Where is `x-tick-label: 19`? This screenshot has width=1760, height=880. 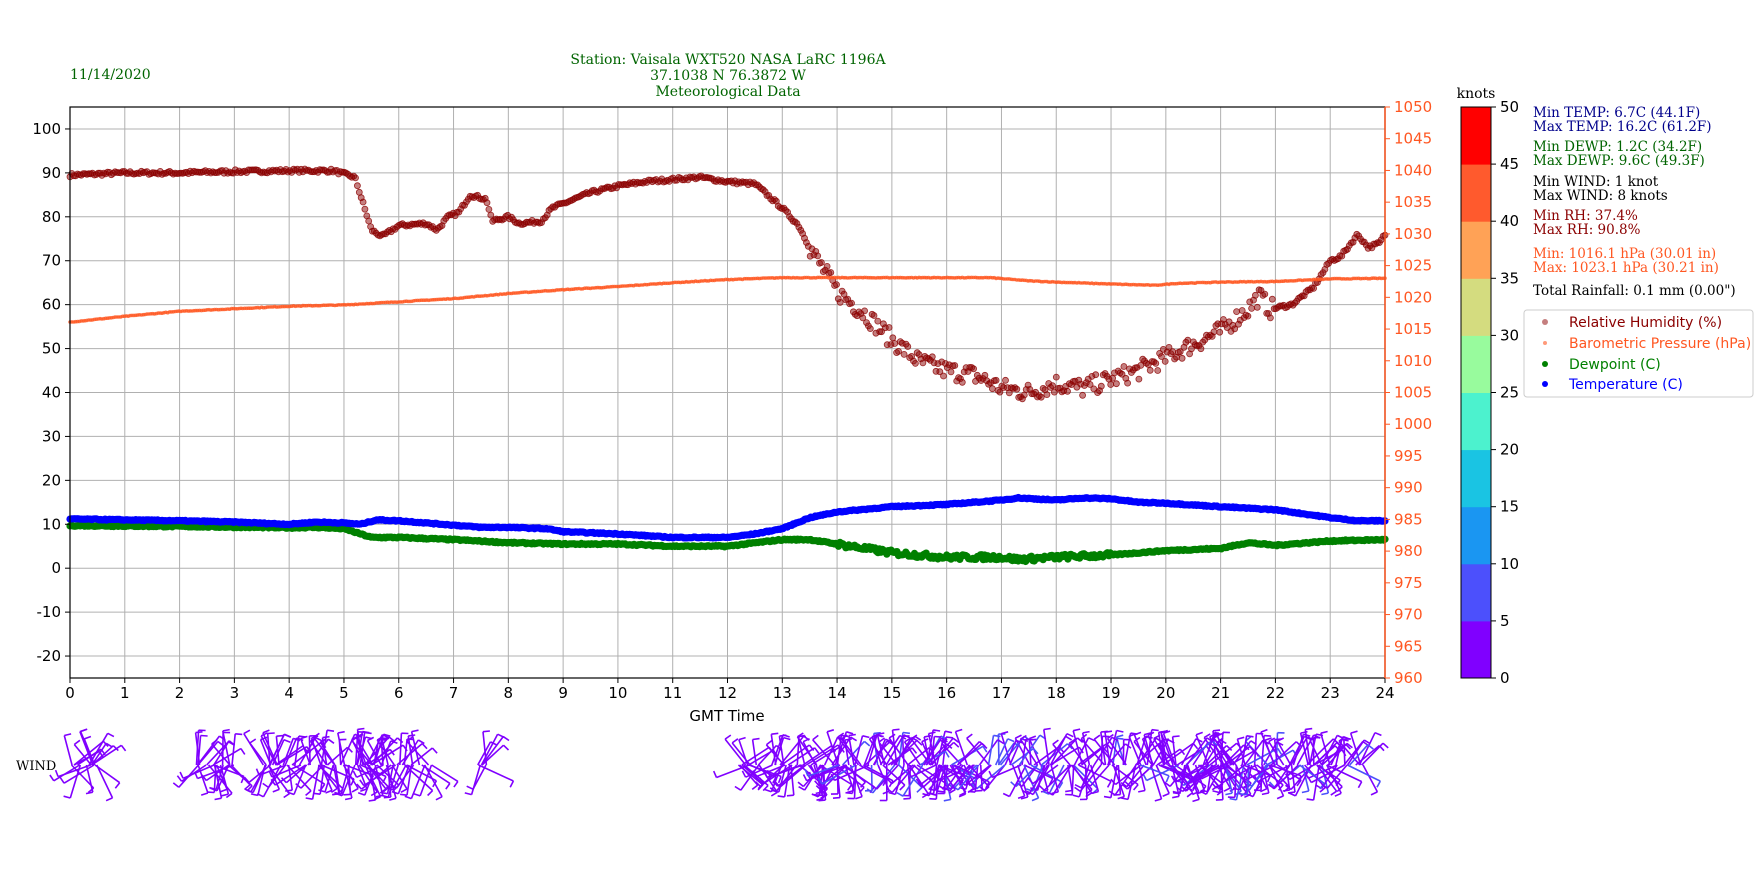
x-tick-label: 19 is located at coordinates (1110, 693).